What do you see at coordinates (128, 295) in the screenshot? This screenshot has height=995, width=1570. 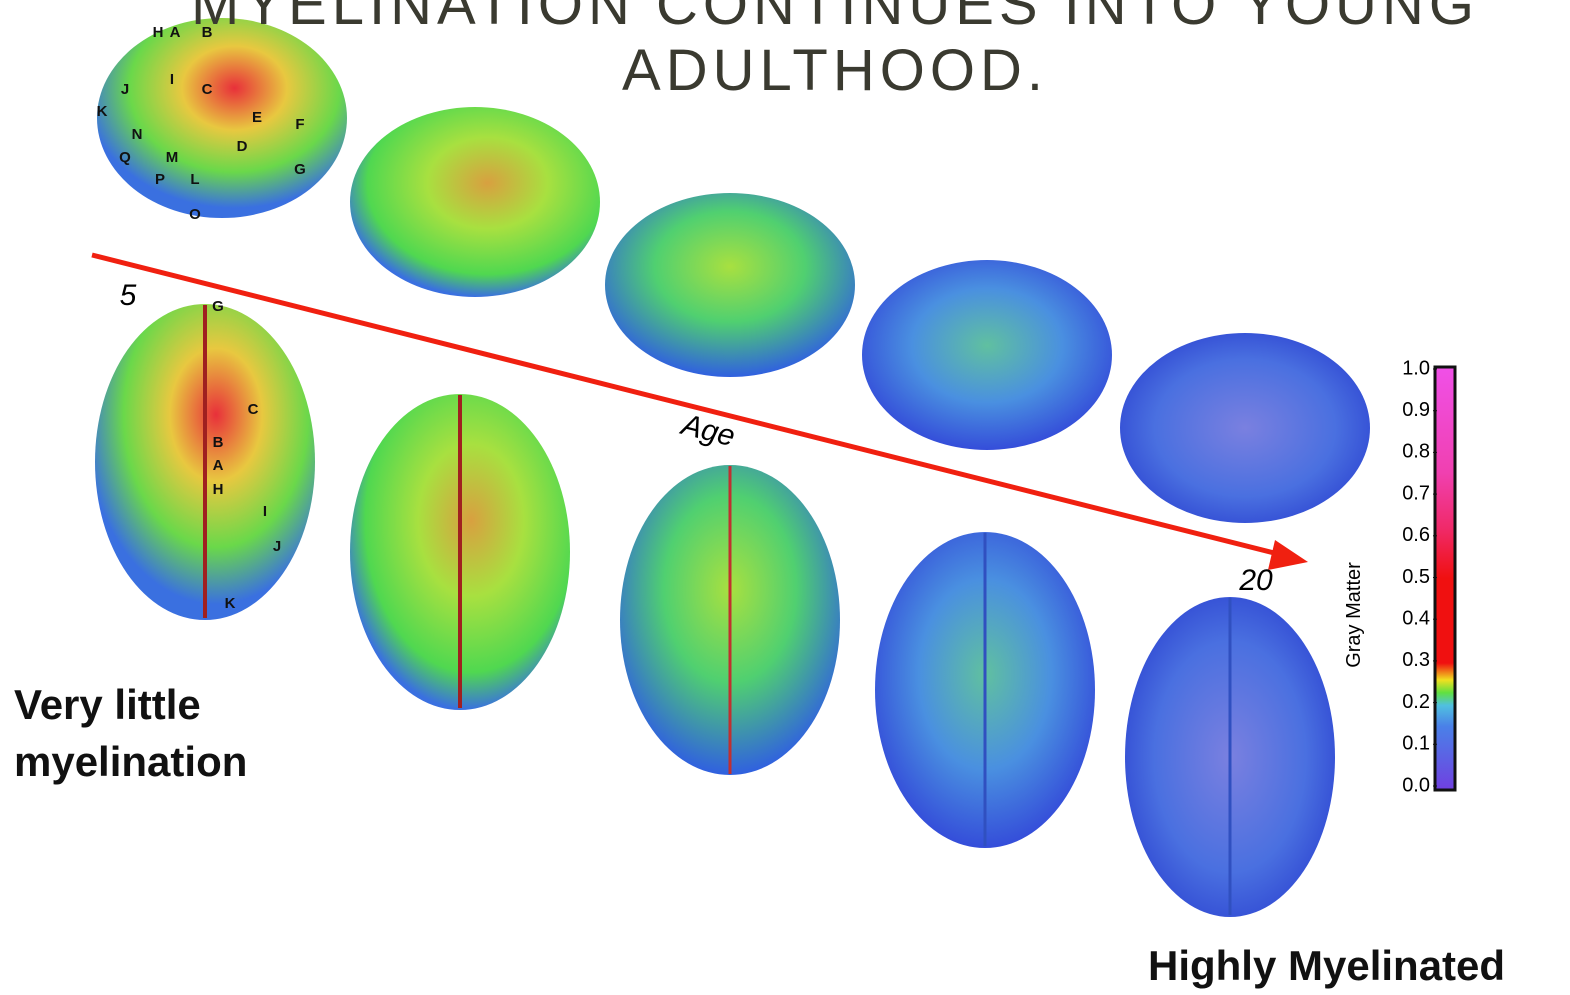 I see `age-start: 5` at bounding box center [128, 295].